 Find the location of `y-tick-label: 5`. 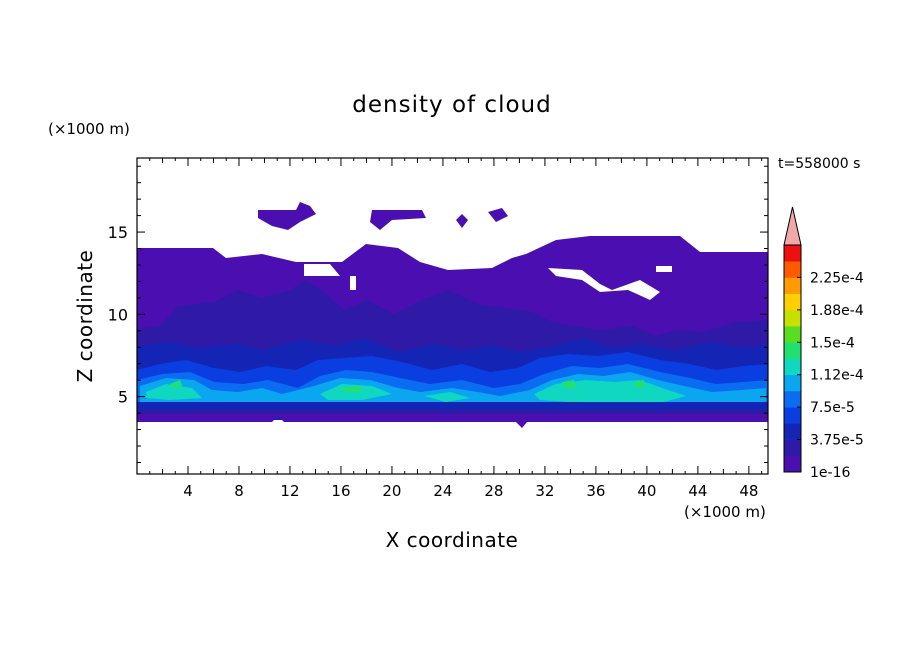

y-tick-label: 5 is located at coordinates (123, 397).